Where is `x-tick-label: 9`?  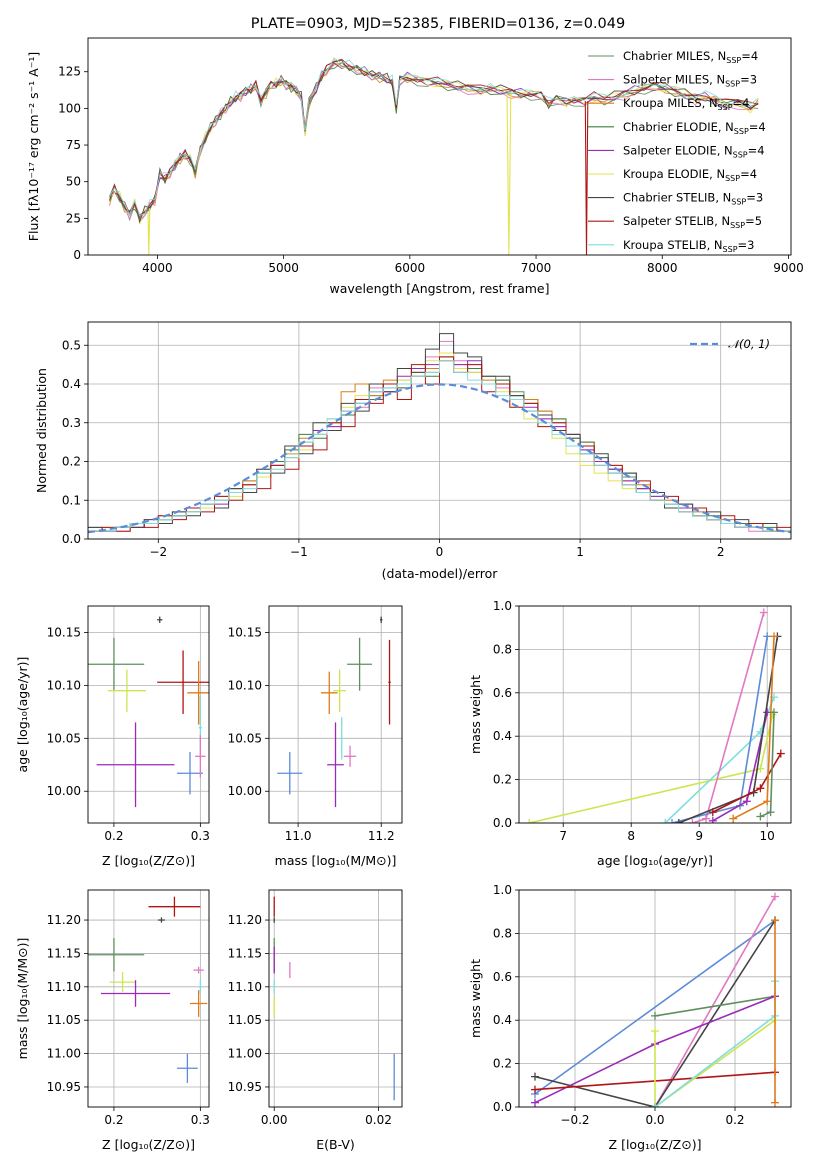
x-tick-label: 9 is located at coordinates (699, 836).